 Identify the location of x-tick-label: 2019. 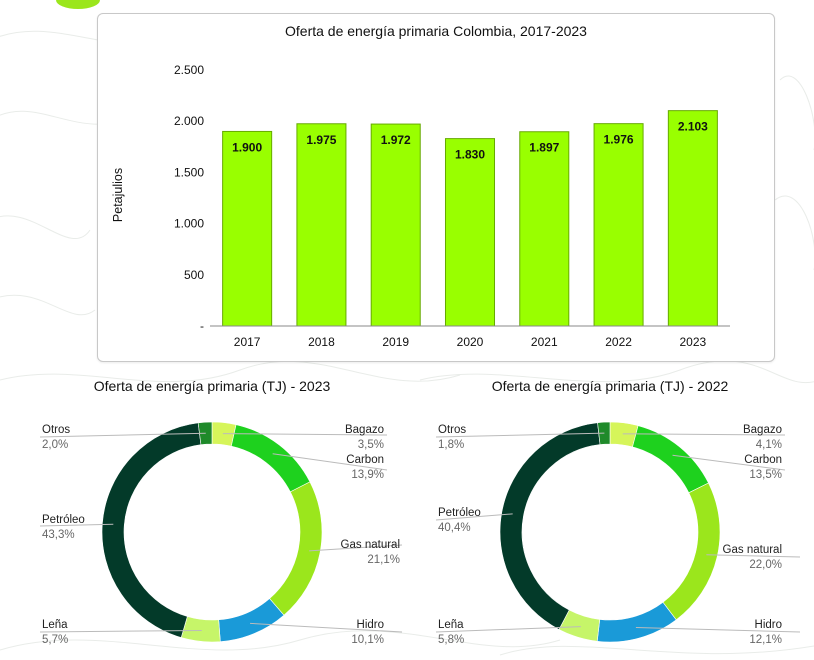
(395, 342).